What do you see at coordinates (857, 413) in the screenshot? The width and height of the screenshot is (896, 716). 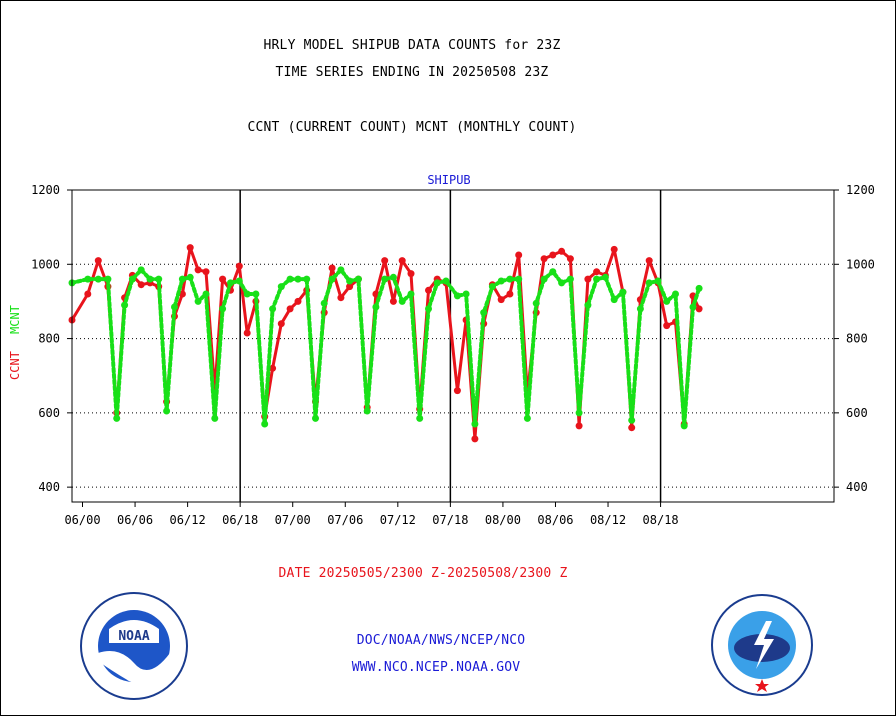 I see `y-tick-label-right: 600` at bounding box center [857, 413].